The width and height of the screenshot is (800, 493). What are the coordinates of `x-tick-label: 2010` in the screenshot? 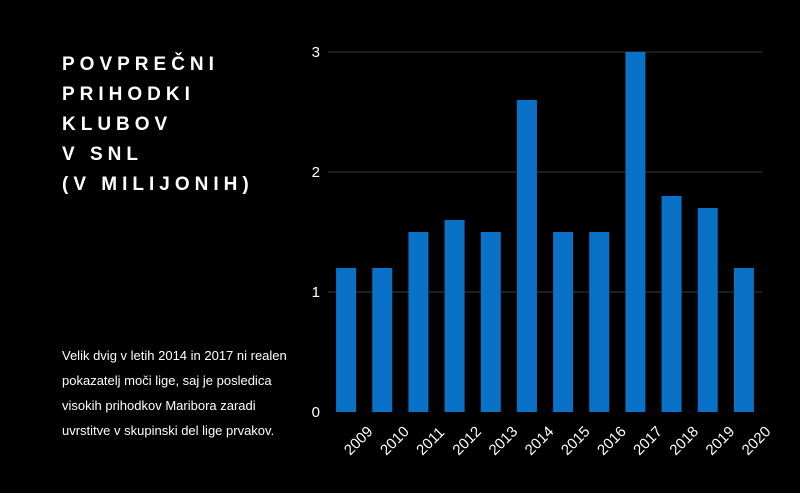 It's located at (395, 441).